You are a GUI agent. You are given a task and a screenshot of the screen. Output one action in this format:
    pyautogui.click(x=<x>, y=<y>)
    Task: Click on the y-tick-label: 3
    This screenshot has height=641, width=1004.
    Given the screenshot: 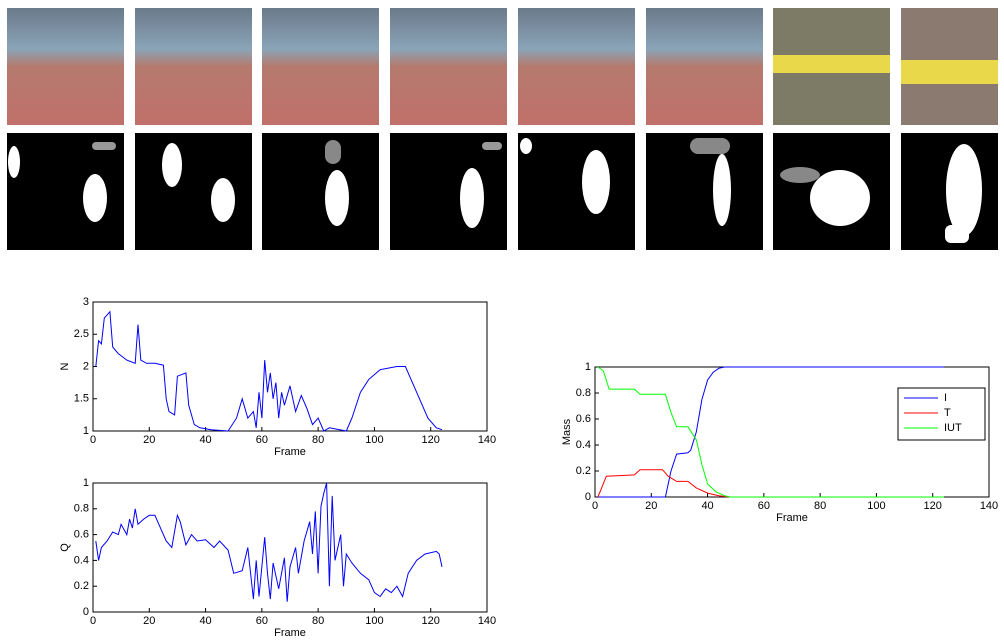 What is the action you would take?
    pyautogui.click(x=86, y=302)
    